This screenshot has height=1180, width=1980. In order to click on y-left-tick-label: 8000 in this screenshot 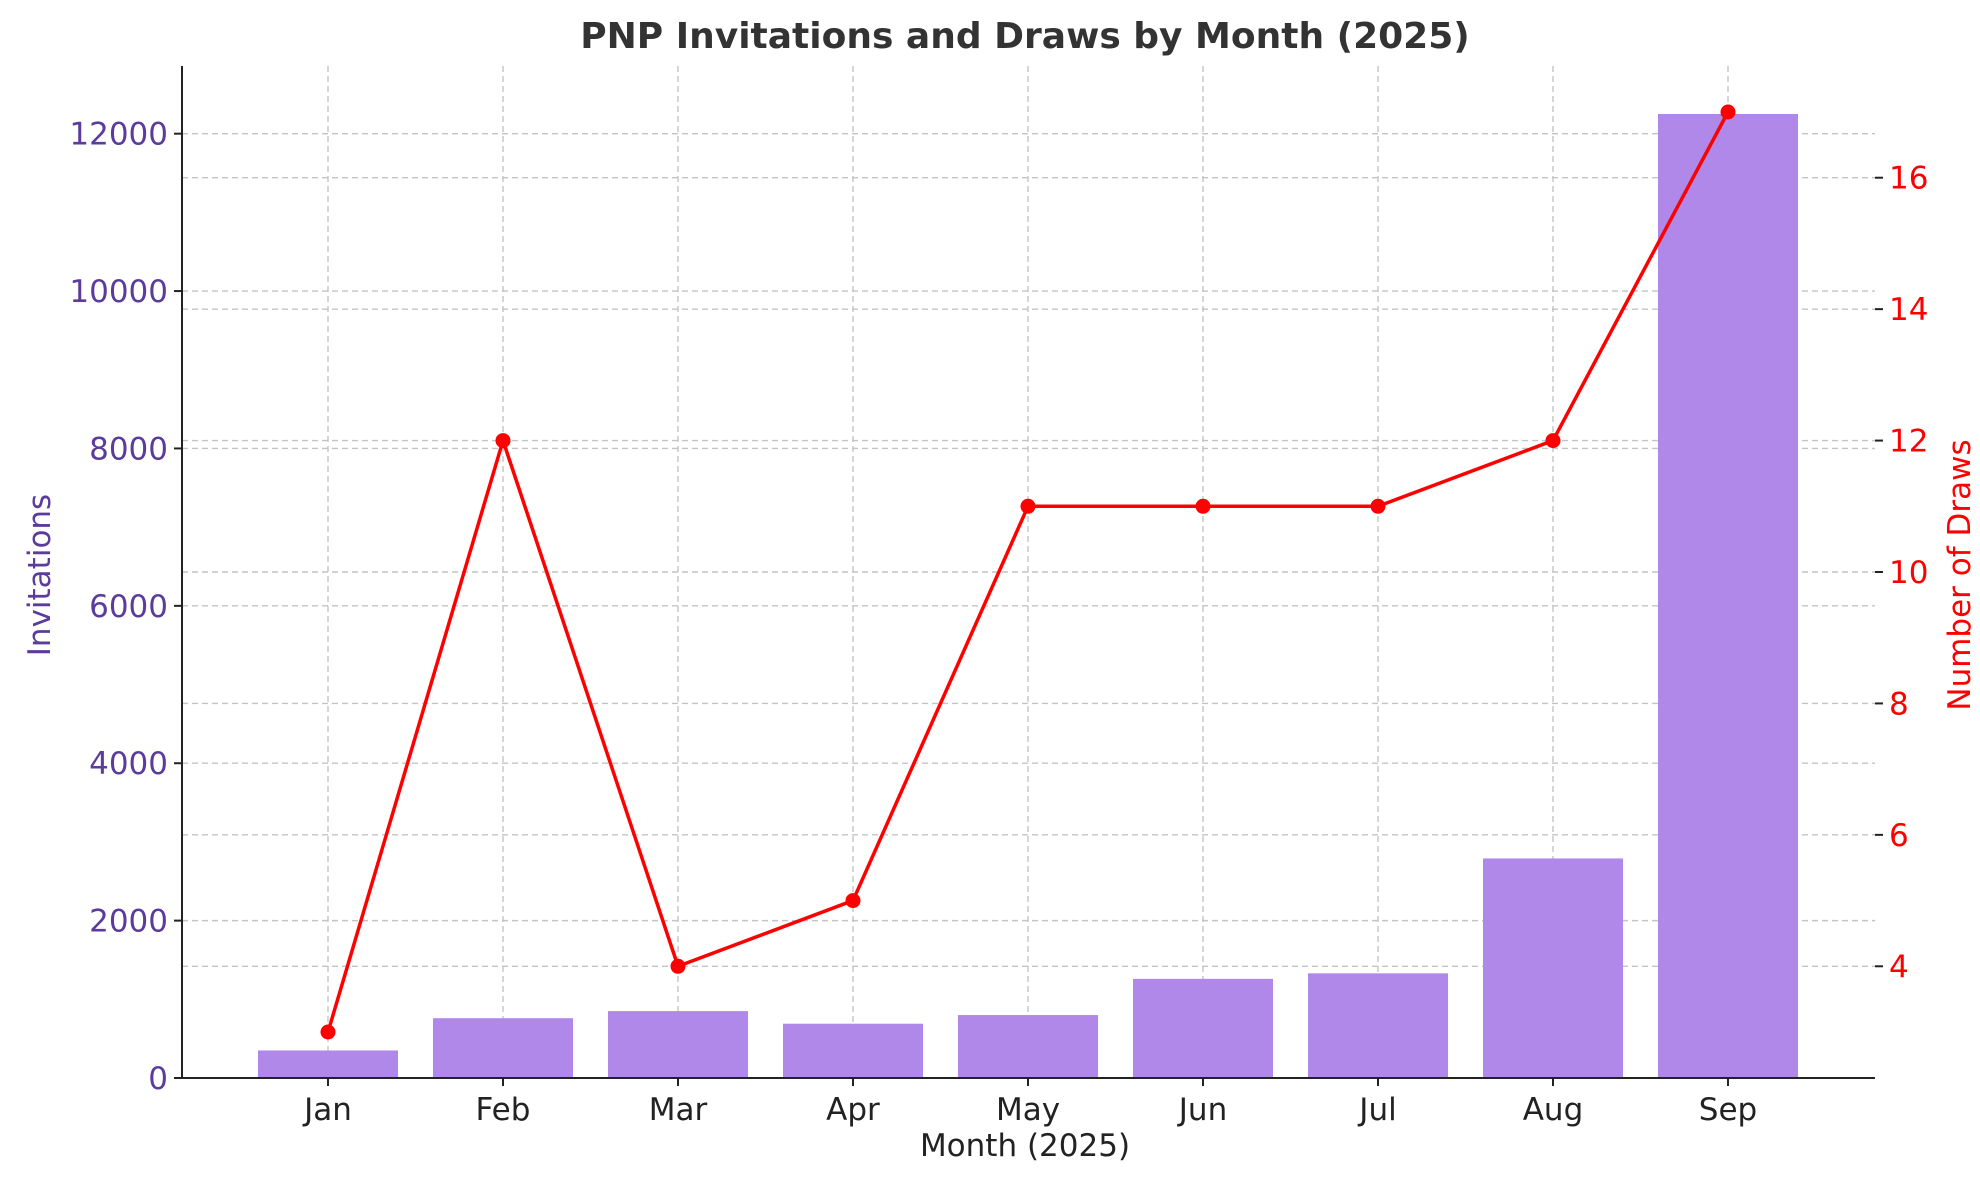, I will do `click(128, 449)`.